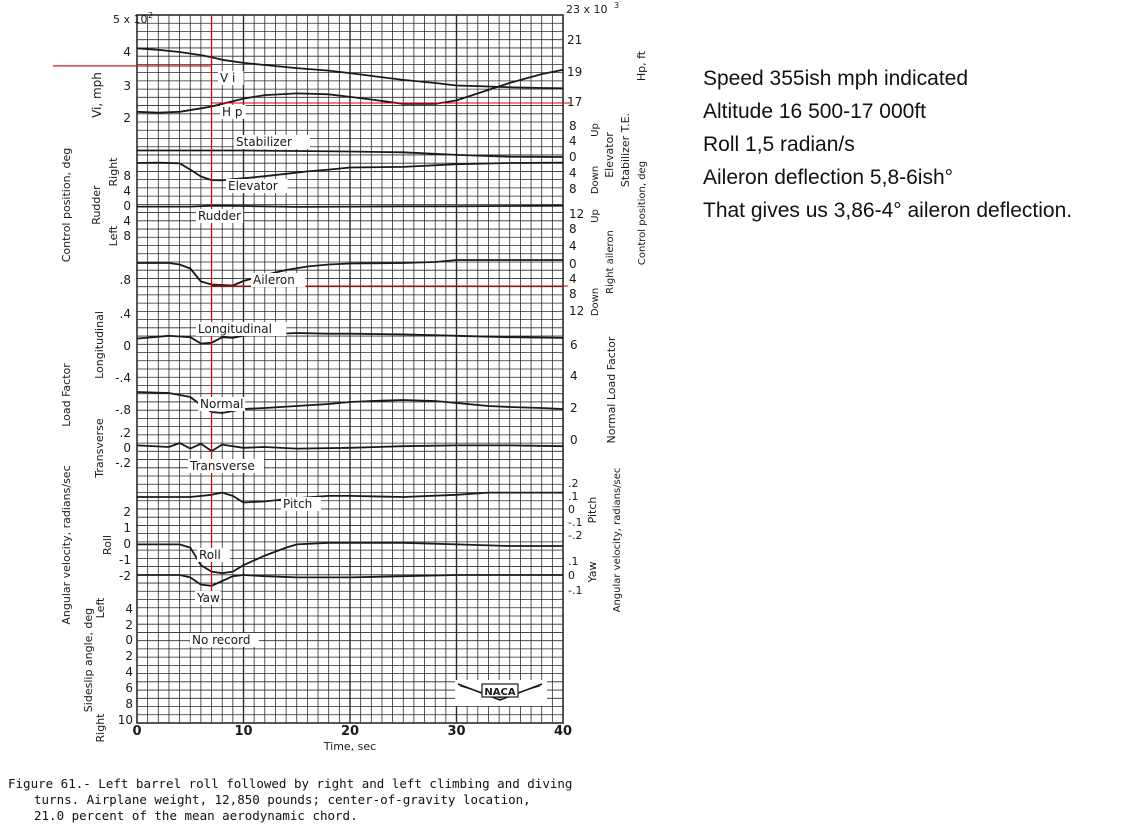 Image resolution: width=1135 pixels, height=828 pixels. I want to click on yaw-axis-label: Yaw, so click(592, 573).